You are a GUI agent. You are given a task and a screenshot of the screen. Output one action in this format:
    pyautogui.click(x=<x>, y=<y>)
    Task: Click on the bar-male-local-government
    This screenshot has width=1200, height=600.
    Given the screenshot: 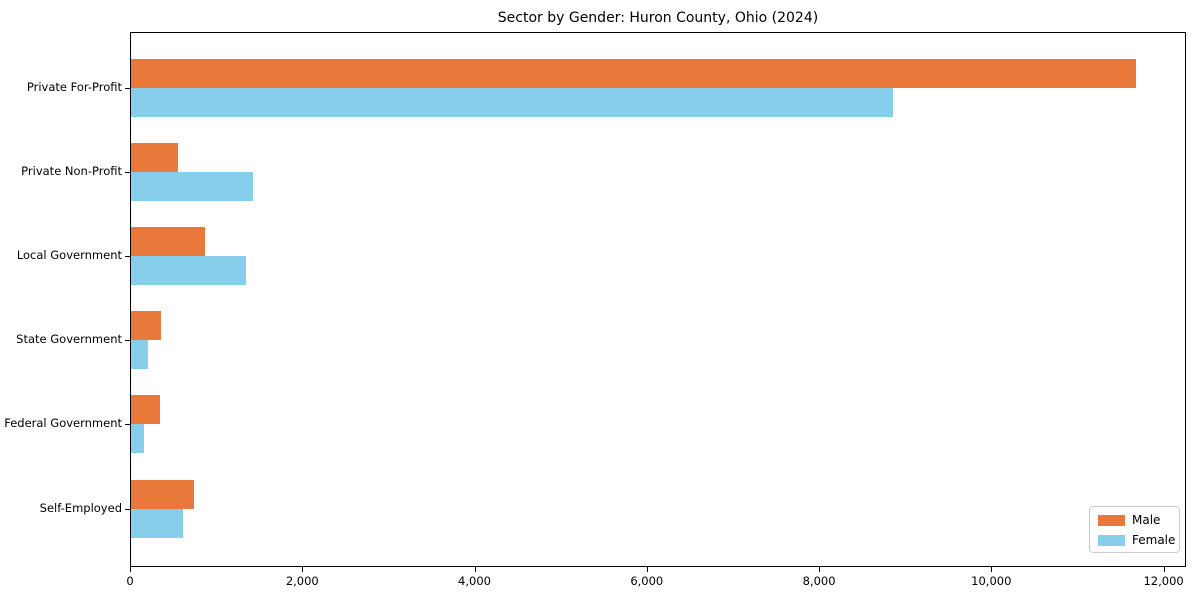 What is the action you would take?
    pyautogui.click(x=168, y=242)
    